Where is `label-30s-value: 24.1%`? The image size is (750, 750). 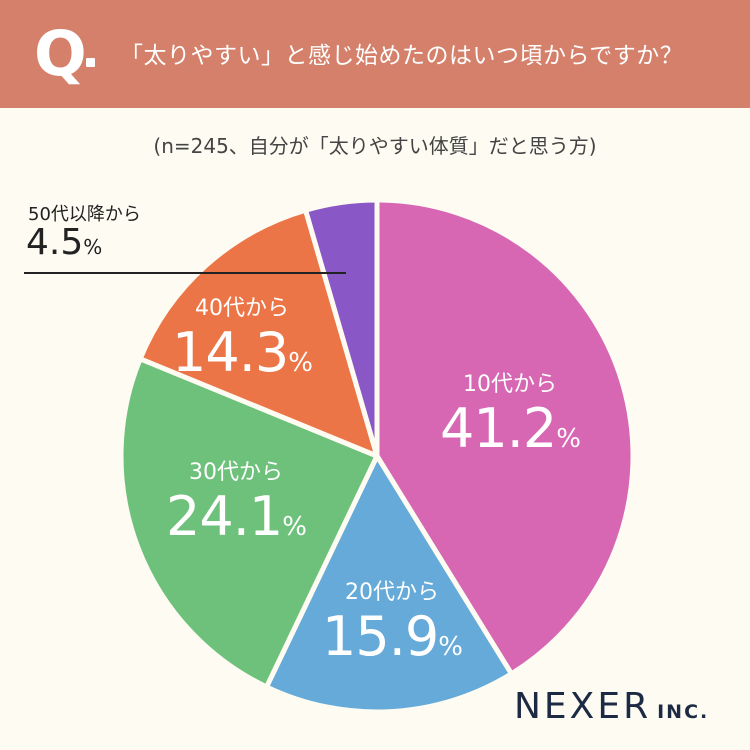 label-30s-value: 24.1% is located at coordinates (236, 516).